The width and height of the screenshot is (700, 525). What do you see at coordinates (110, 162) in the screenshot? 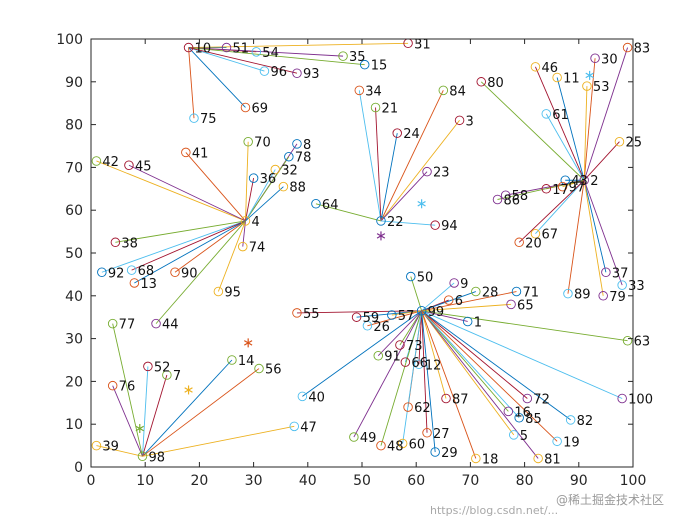
I see `point-label-42: 42` at bounding box center [110, 162].